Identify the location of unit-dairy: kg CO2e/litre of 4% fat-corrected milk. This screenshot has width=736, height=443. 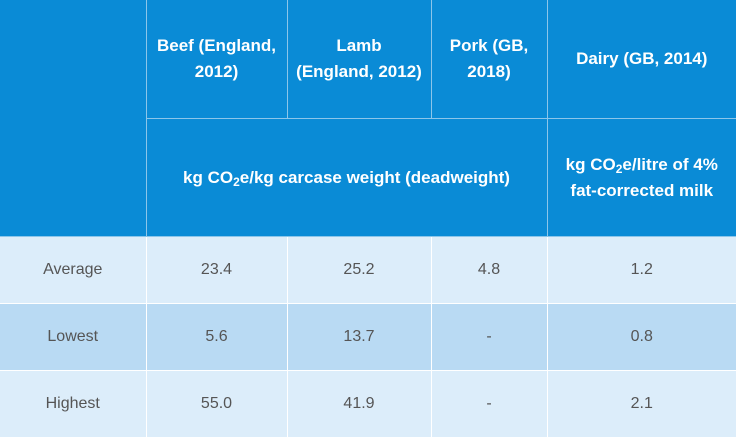
(641, 177).